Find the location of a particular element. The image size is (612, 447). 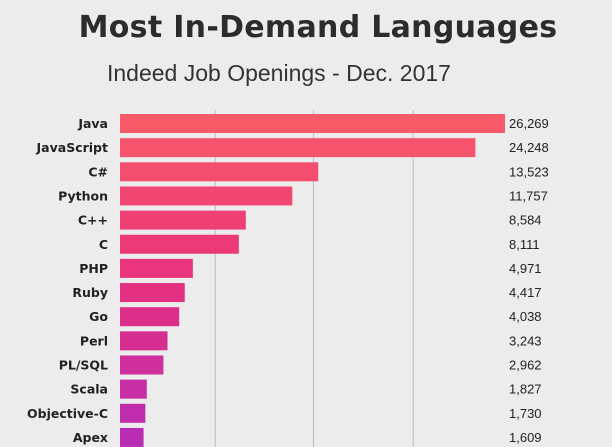

value-label: 1,609 is located at coordinates (525, 437).